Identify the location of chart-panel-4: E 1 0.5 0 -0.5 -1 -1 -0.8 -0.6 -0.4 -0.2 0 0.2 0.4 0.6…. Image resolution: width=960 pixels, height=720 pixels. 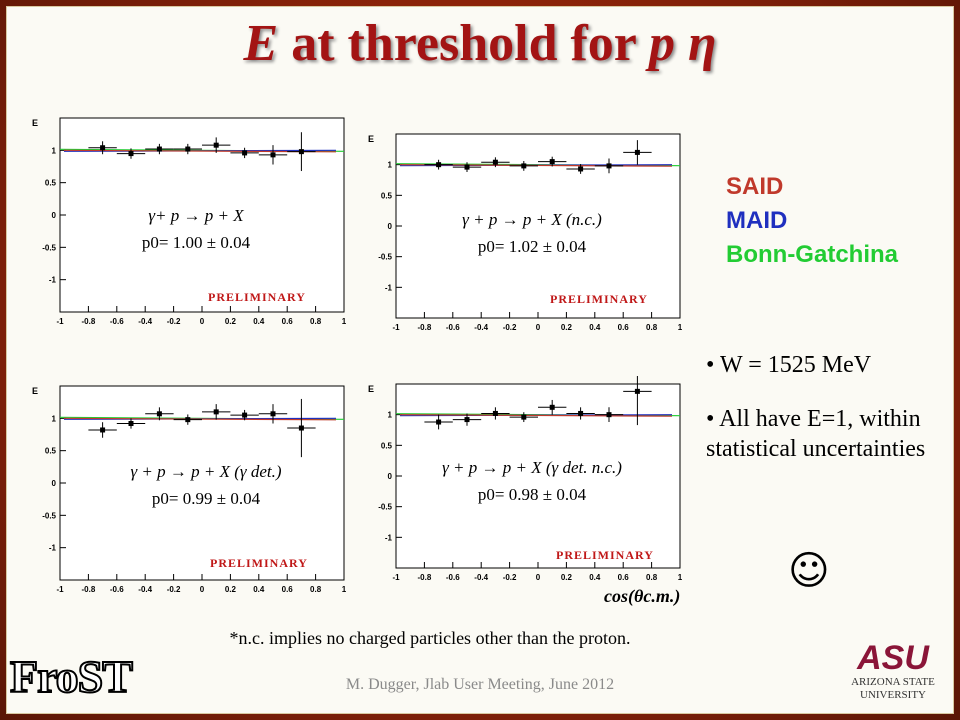
(527, 482).